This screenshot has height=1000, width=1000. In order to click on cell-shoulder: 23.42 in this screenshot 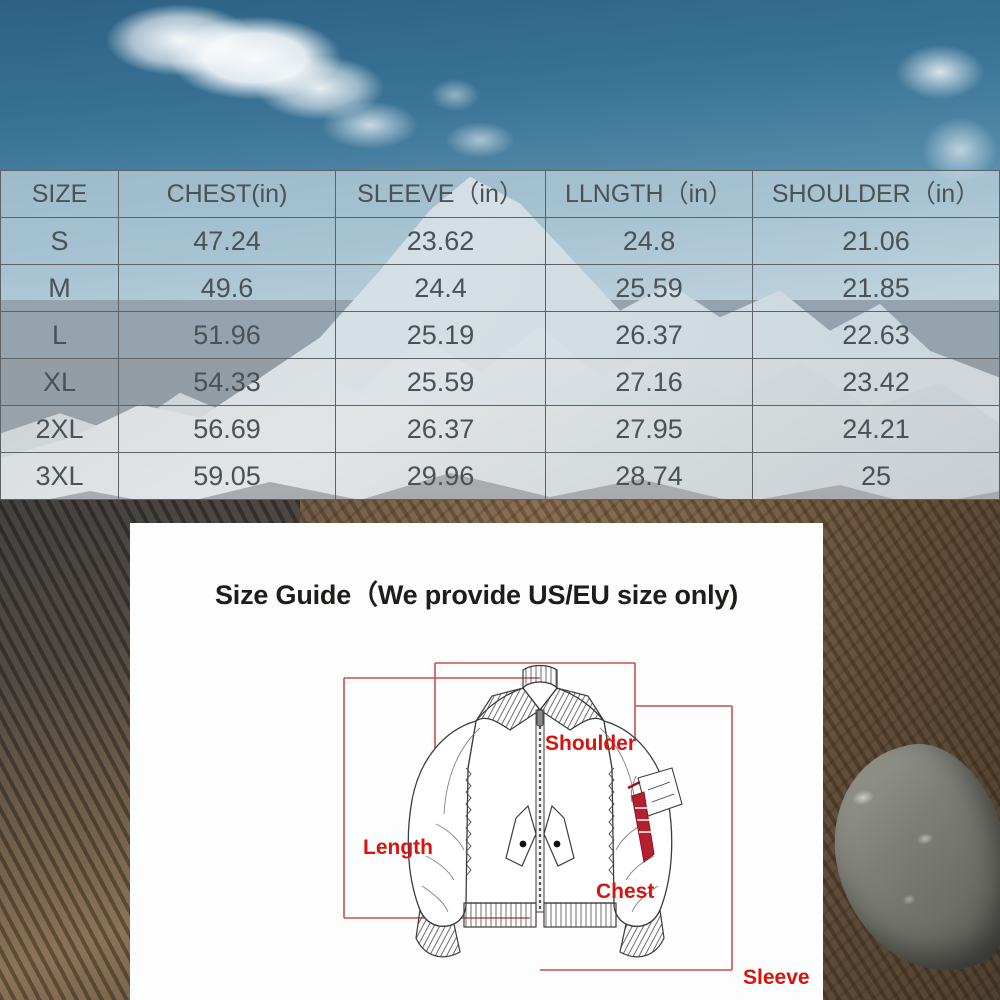, I will do `click(876, 382)`.